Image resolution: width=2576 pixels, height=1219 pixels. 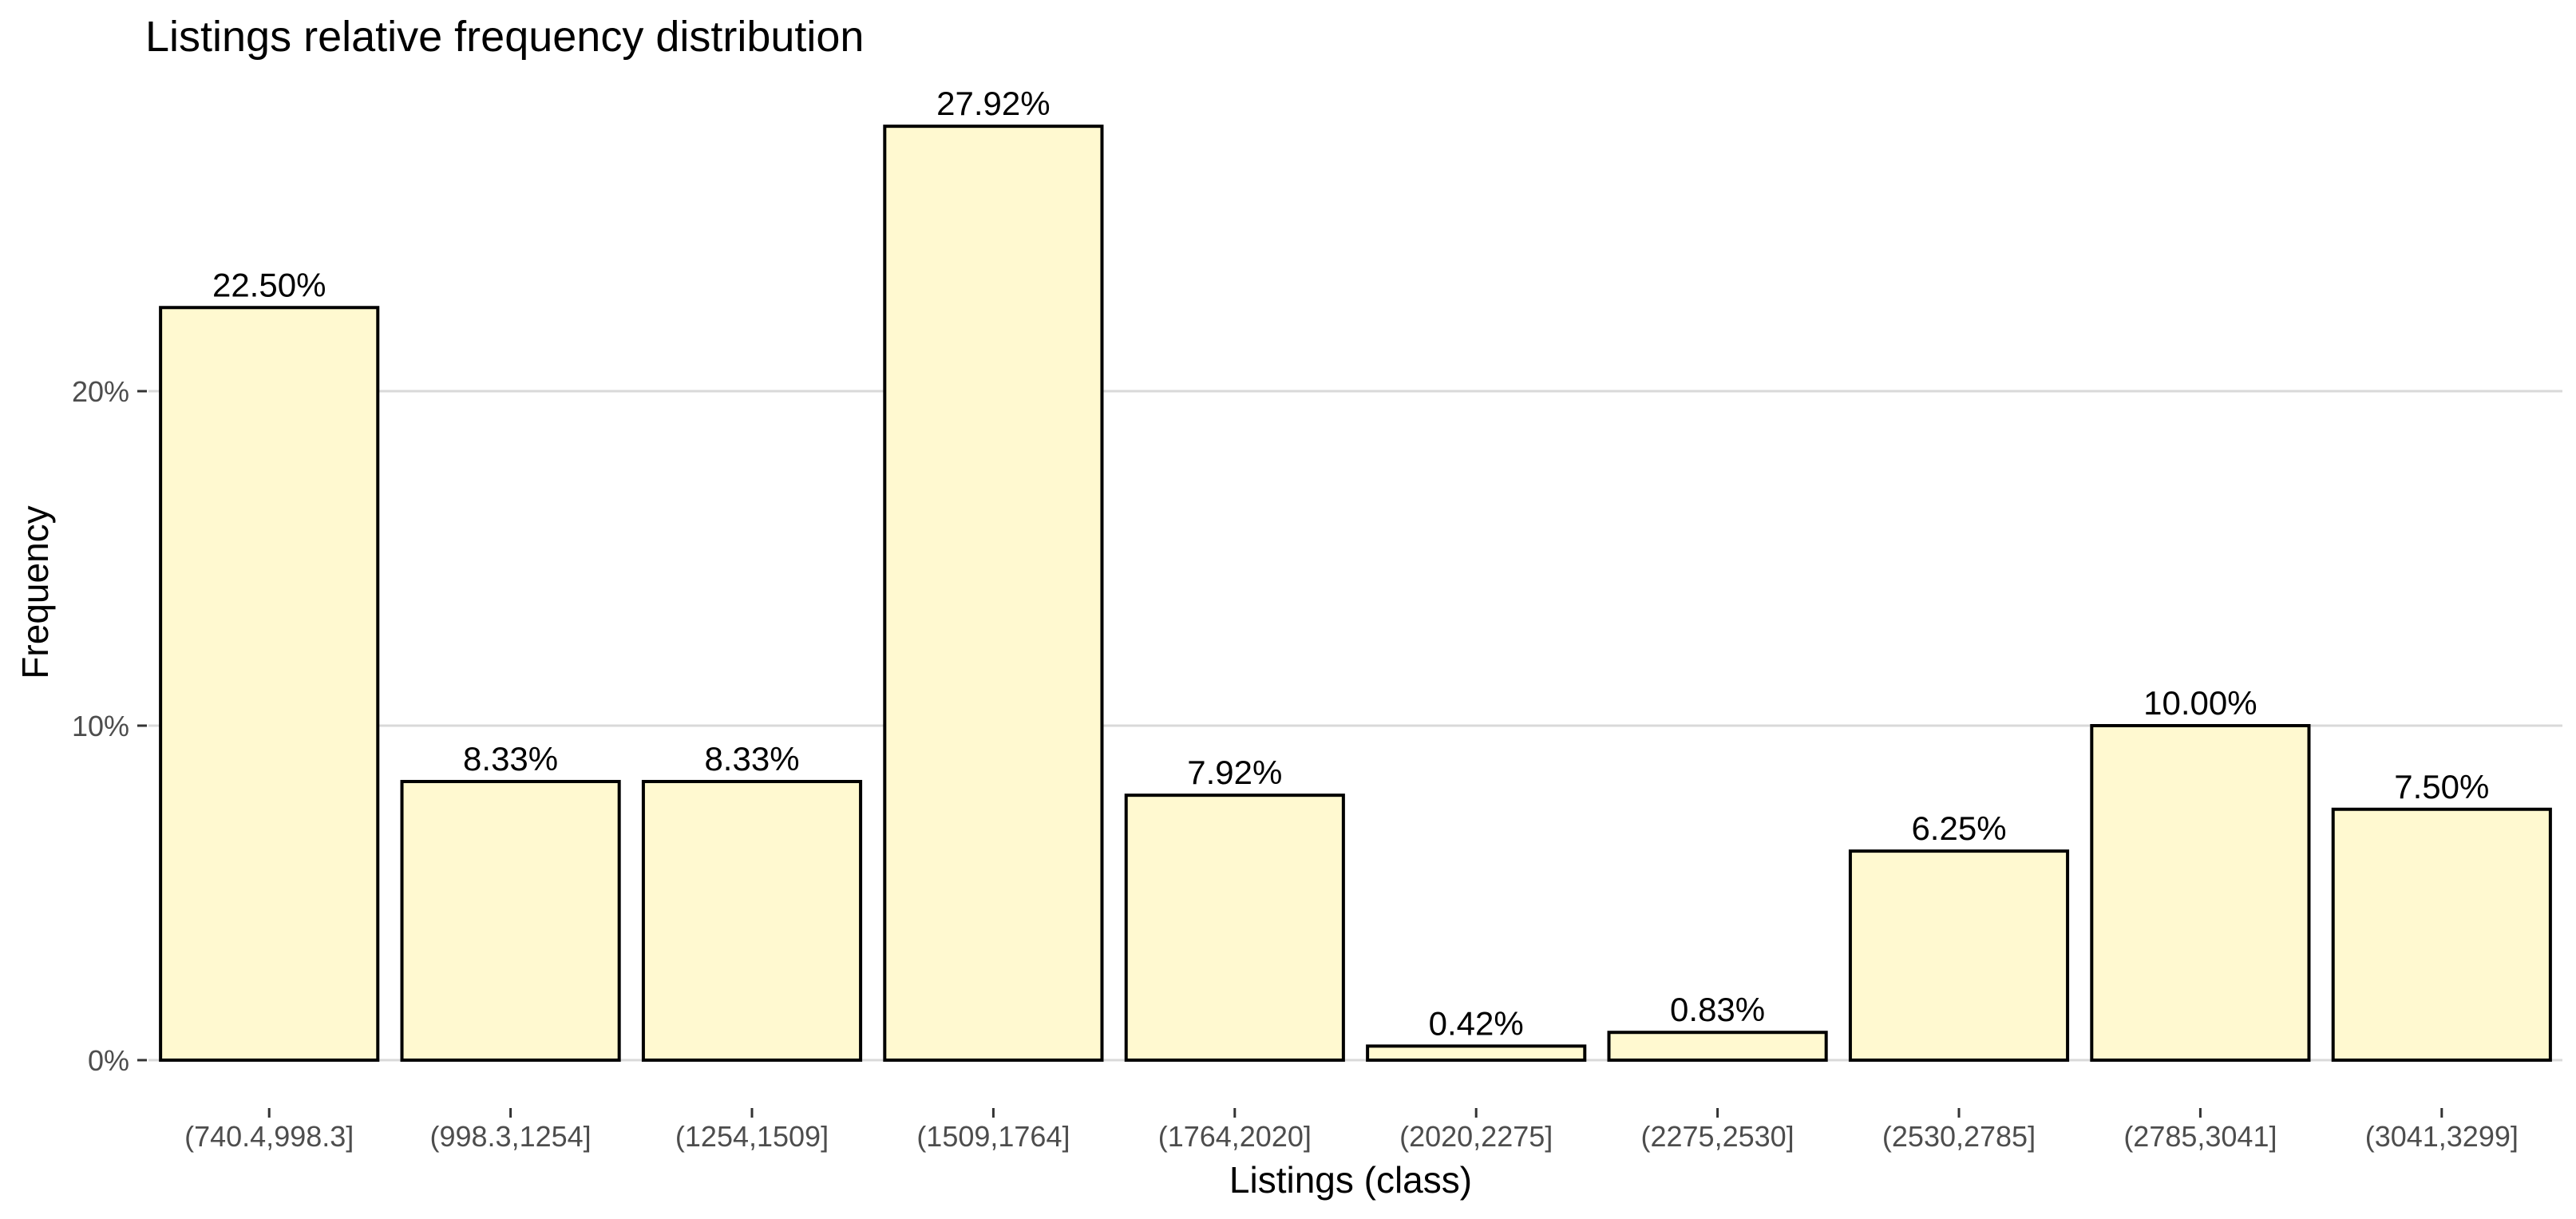 I want to click on bar-value-label: 22.50%, so click(x=269, y=284).